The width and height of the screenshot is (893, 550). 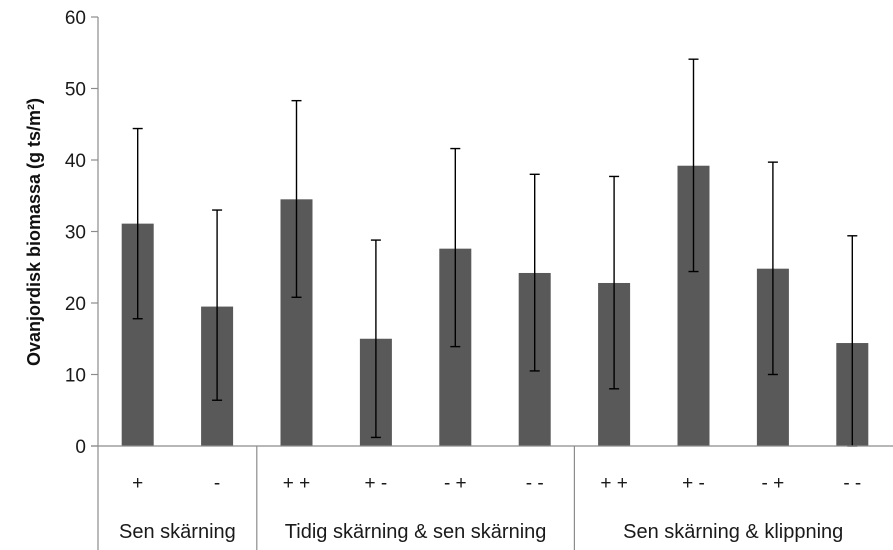 What do you see at coordinates (75, 90) in the screenshot?
I see `y-tick-label: 50` at bounding box center [75, 90].